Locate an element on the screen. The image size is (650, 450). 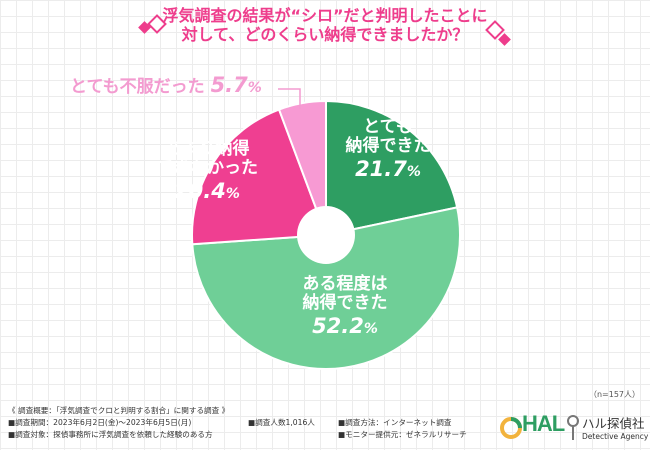
leader-line-s3 is located at coordinates (289, 98).